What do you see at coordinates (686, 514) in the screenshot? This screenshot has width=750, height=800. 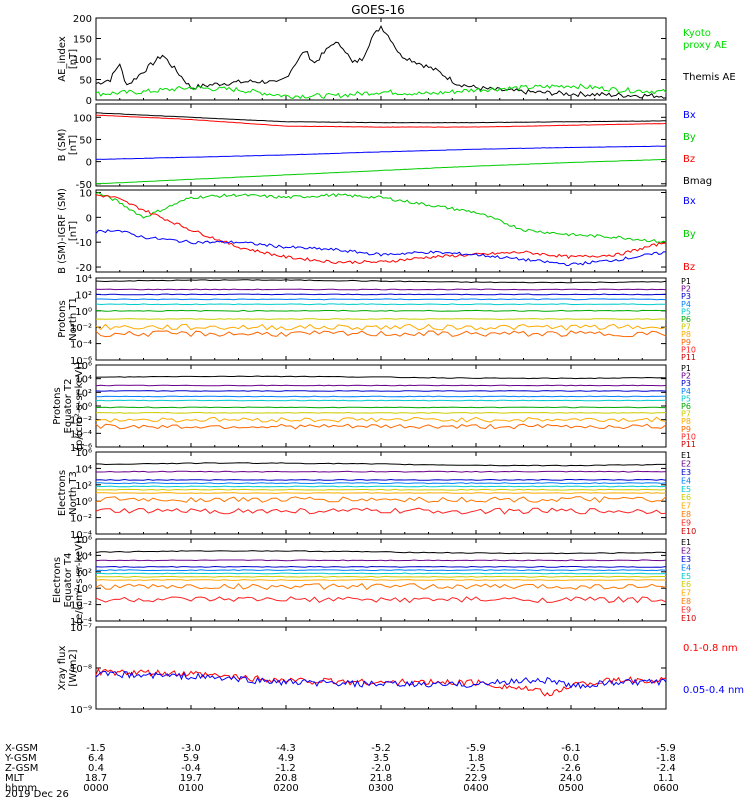 I see `legend-e8: E8` at bounding box center [686, 514].